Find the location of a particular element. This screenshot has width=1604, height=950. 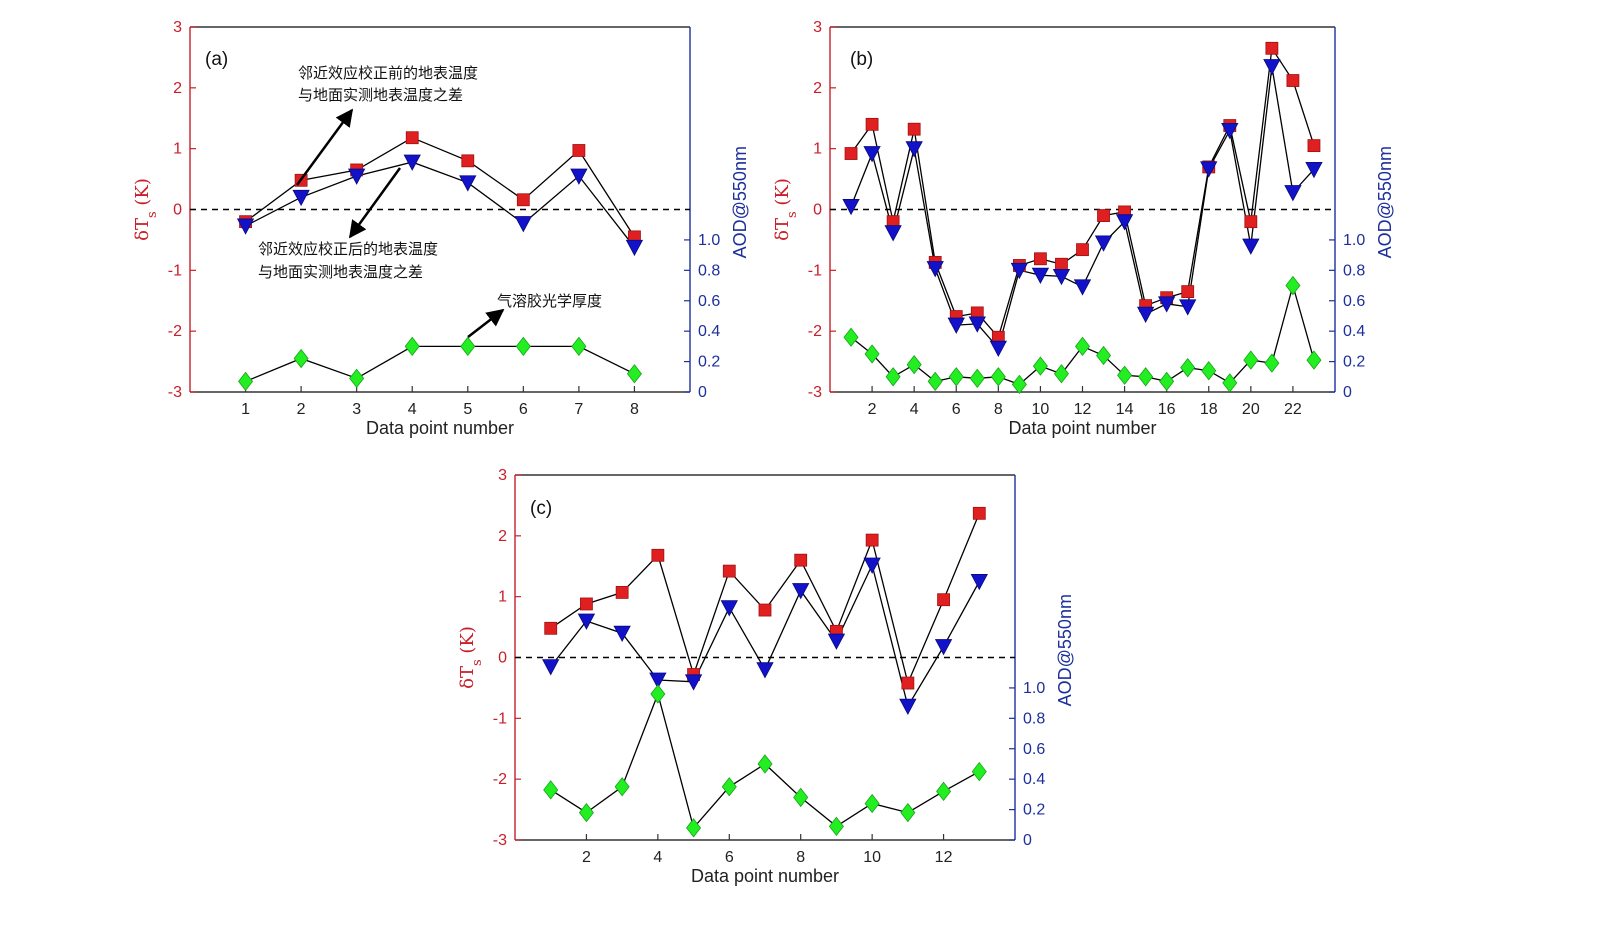

series-line-before-correction is located at coordinates (440, 187).